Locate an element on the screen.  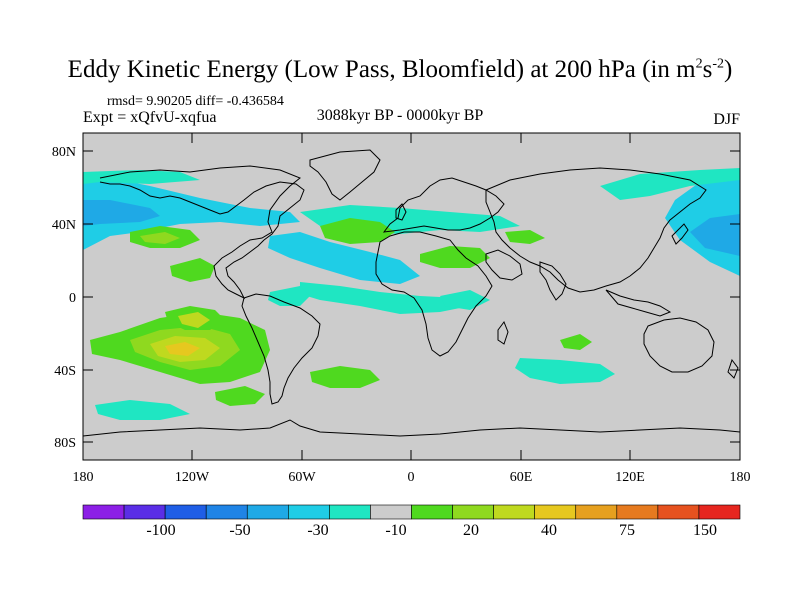
lat-label-0: 0 is located at coordinates (72, 298).